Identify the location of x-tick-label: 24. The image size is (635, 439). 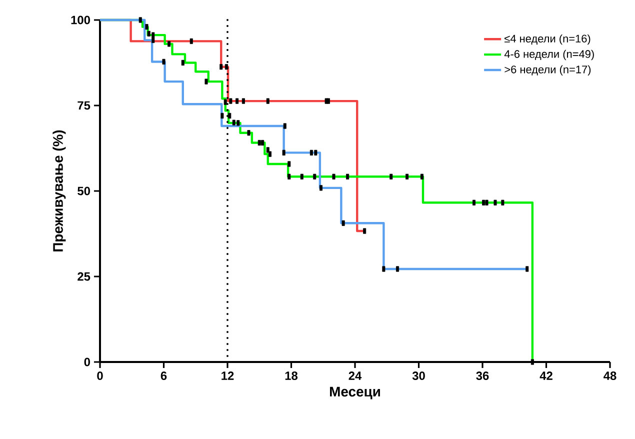
(355, 376).